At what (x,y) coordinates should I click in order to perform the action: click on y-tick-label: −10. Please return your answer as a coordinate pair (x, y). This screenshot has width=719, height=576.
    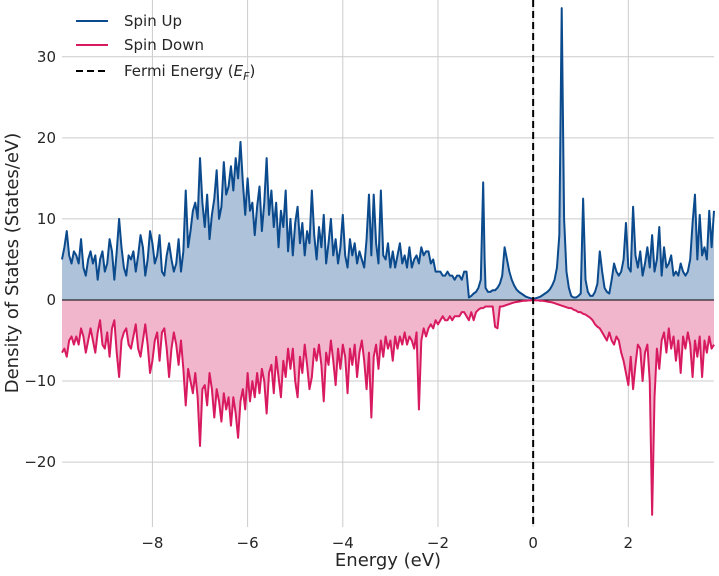
    Looking at the image, I should click on (40, 381).